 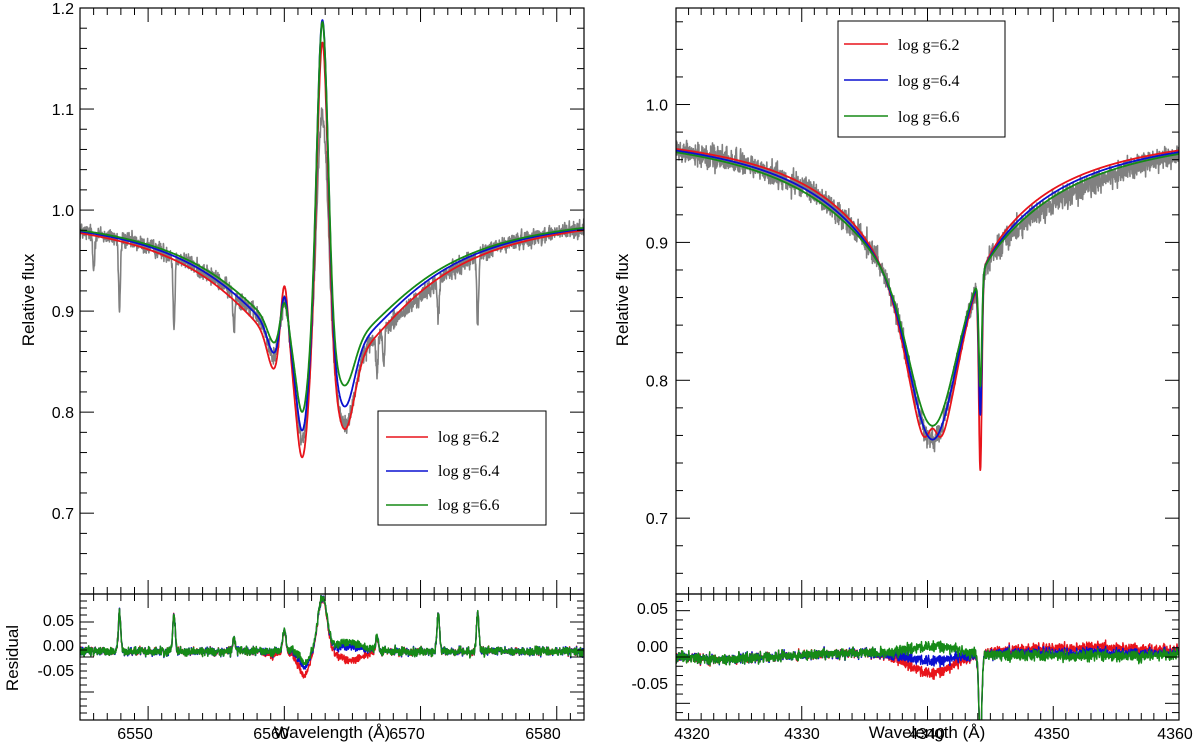 I want to click on left-main-y-tick-labels: 0.7 0.8 0.9 1.0 1.1 1.2, so click(x=63, y=262).